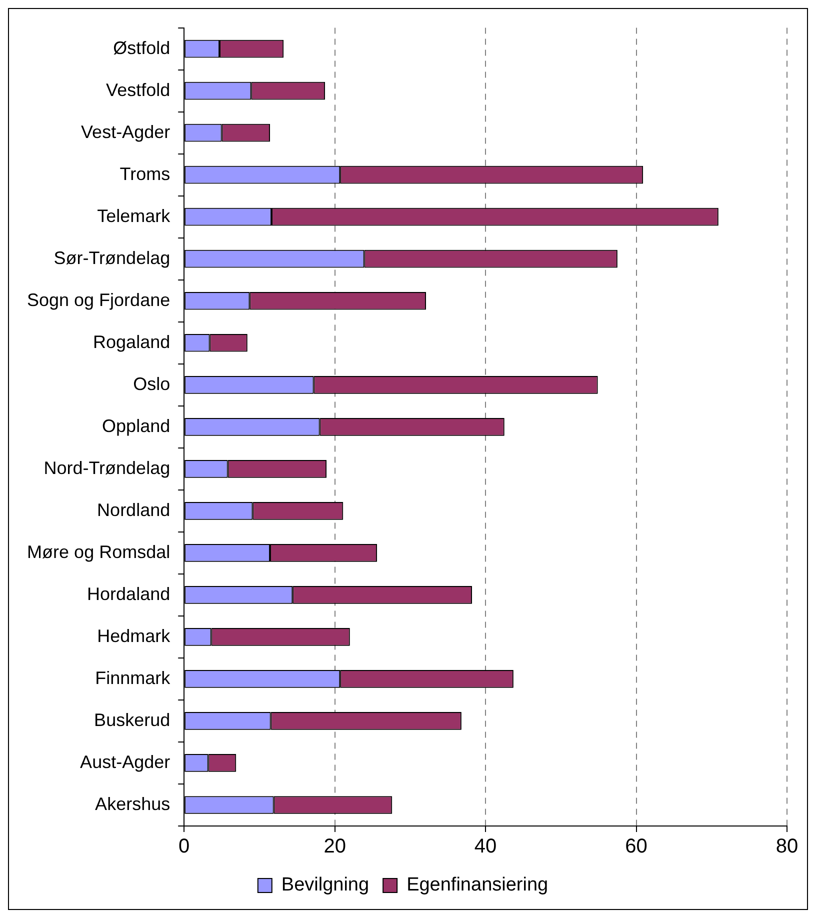 This screenshot has width=816, height=919. Describe the element at coordinates (184, 847) in the screenshot. I see `x-tick-label: 0` at that location.